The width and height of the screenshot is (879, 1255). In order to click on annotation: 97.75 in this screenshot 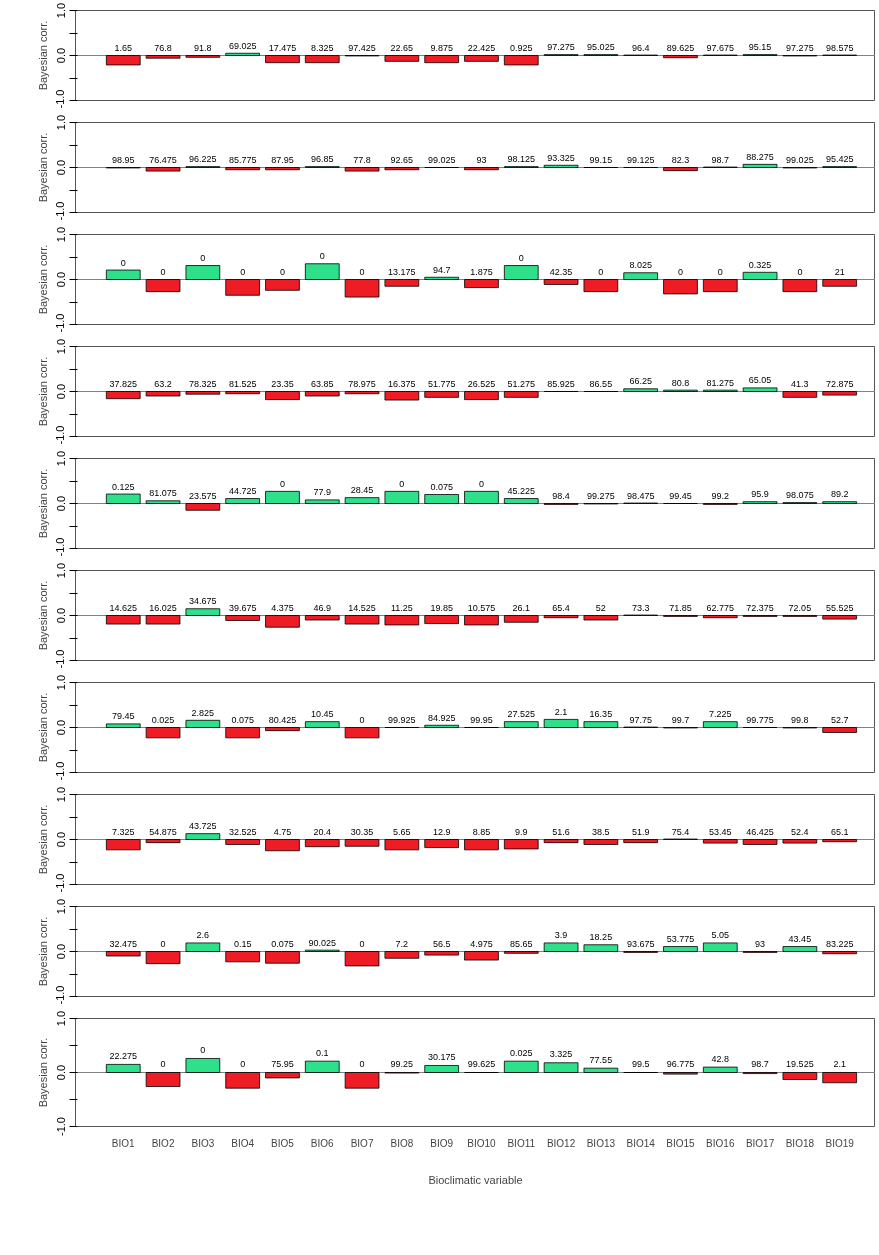, I will do `click(640, 719)`.